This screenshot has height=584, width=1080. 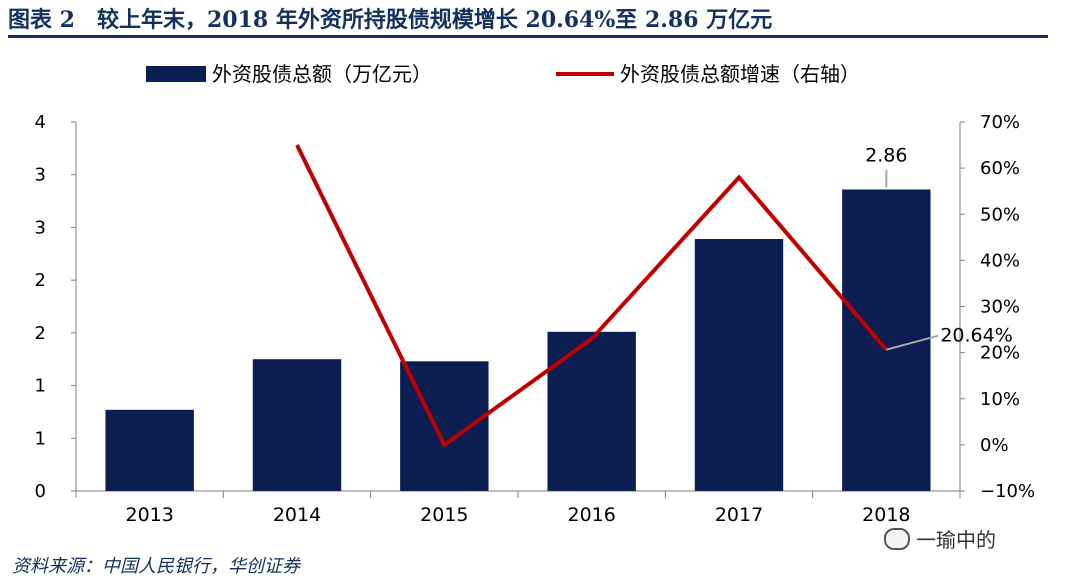 What do you see at coordinates (1007, 491) in the screenshot?
I see `right-tick-label: −10%` at bounding box center [1007, 491].